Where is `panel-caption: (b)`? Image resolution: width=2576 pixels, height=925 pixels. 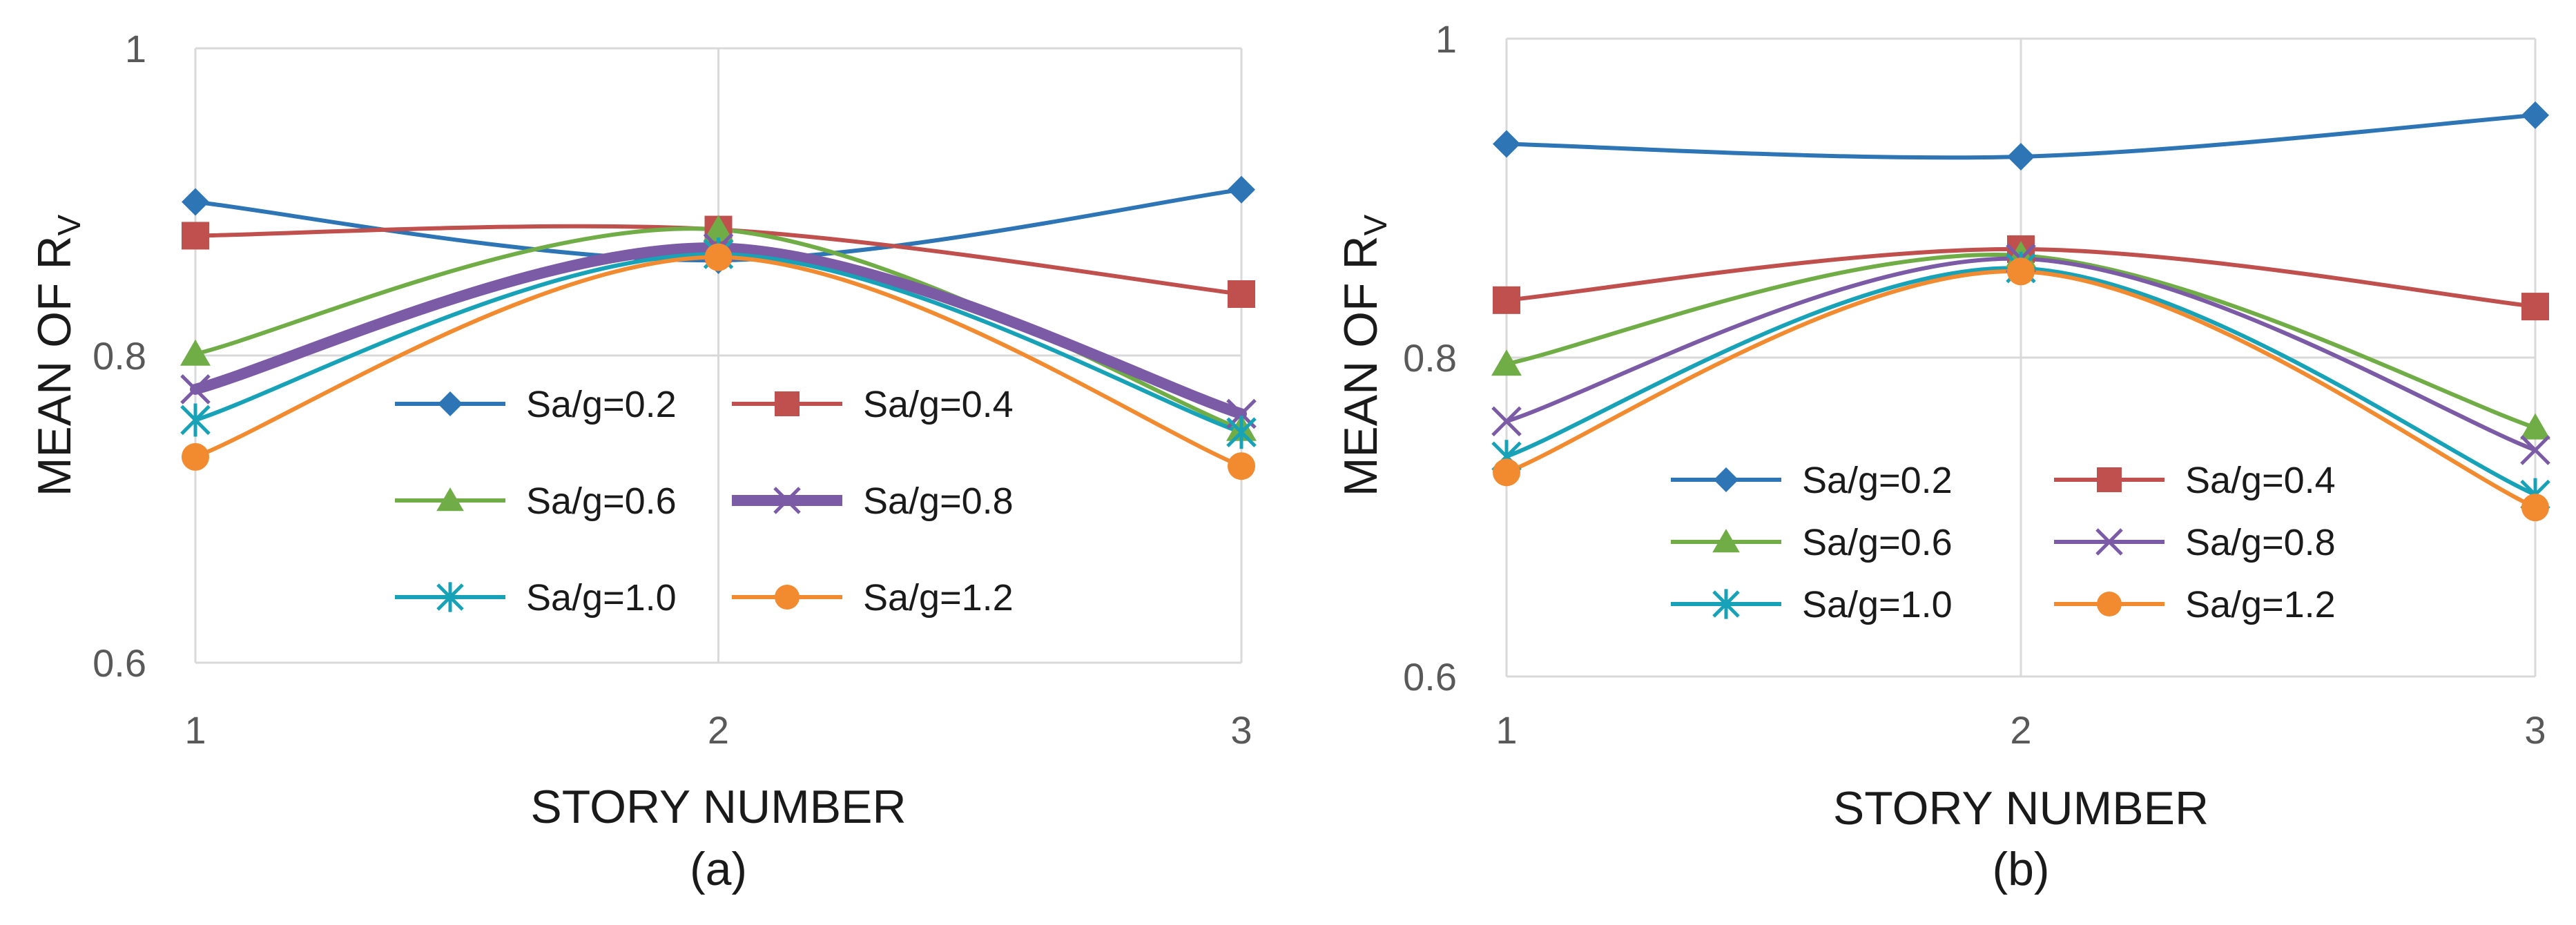
panel-caption: (b) is located at coordinates (2020, 869).